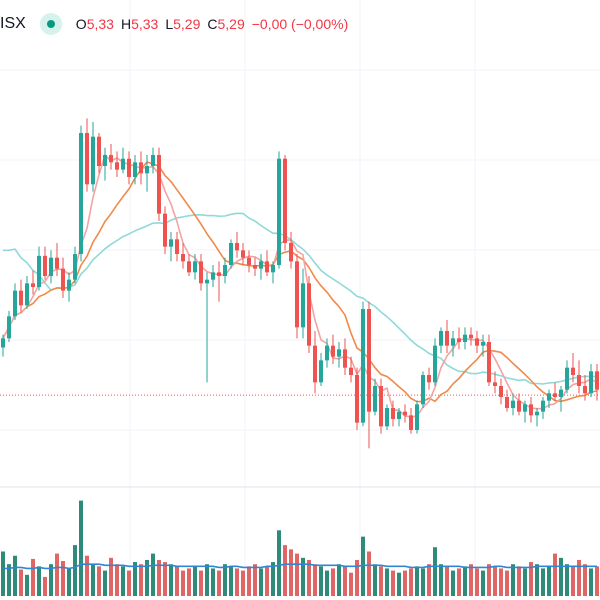 The height and width of the screenshot is (600, 600). What do you see at coordinates (81, 24) in the screenshot?
I see `open-label: O` at bounding box center [81, 24].